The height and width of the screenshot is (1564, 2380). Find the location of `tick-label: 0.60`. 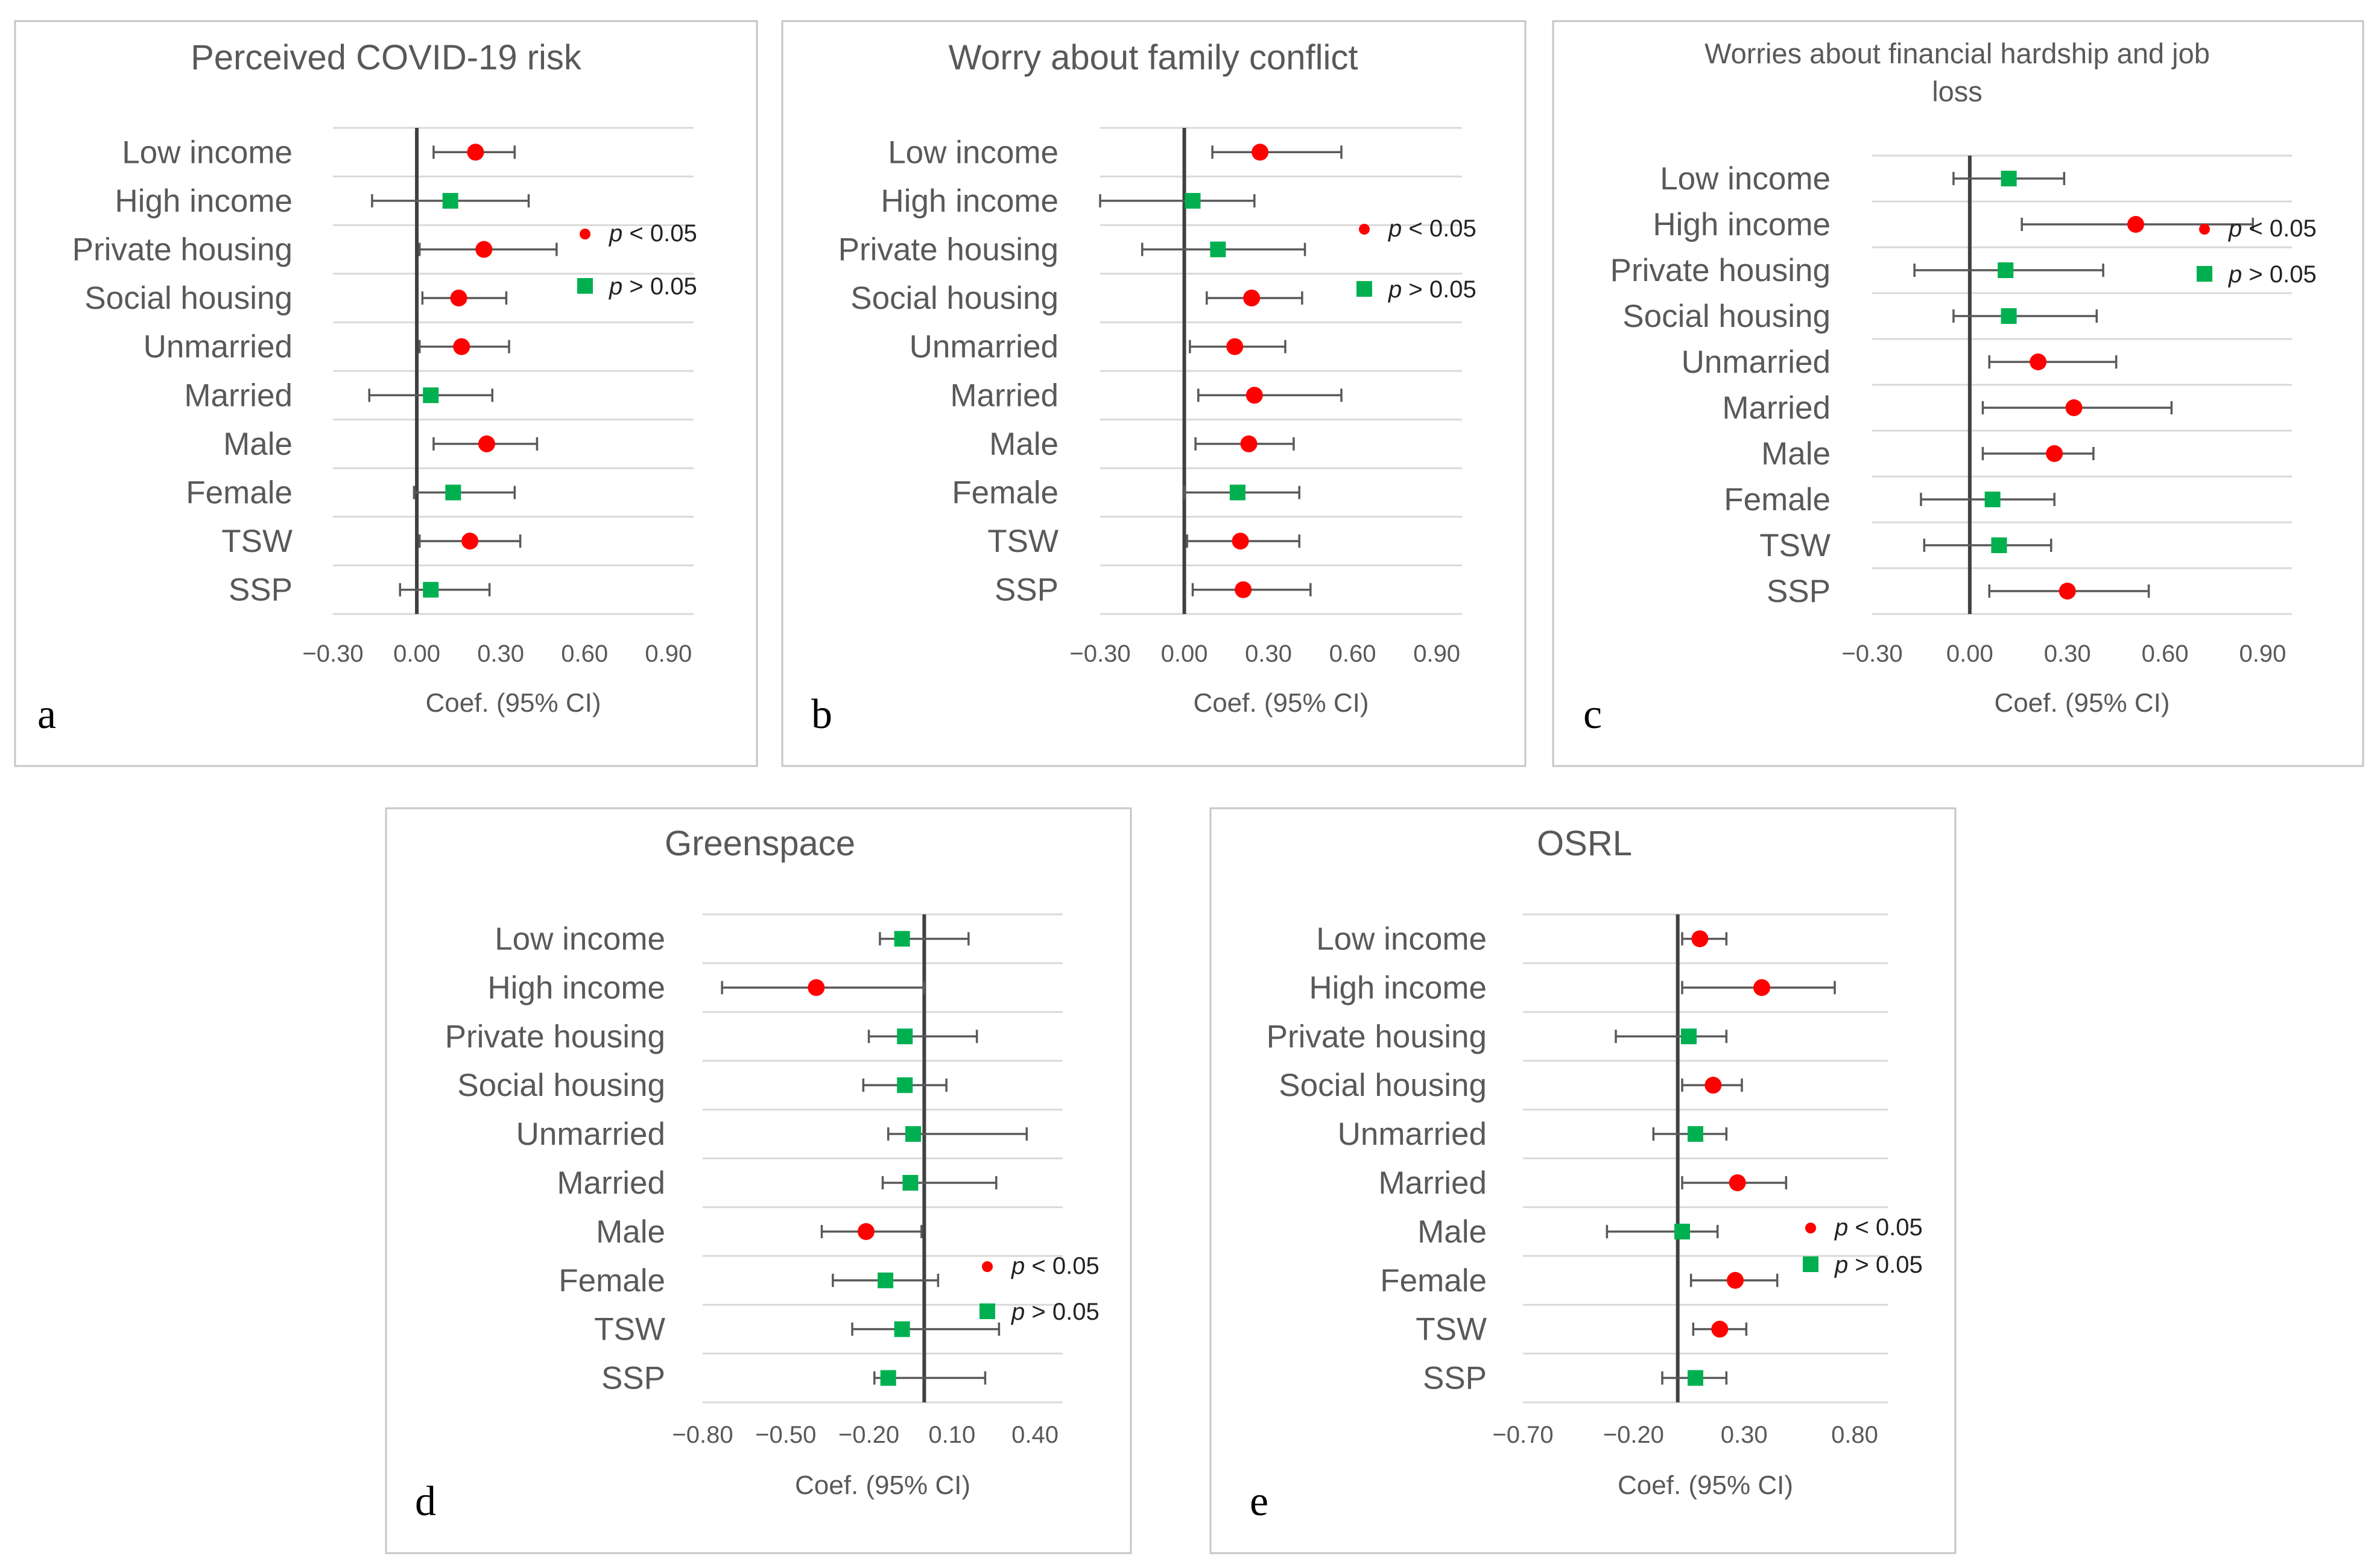

tick-label: 0.60 is located at coordinates (1353, 654).